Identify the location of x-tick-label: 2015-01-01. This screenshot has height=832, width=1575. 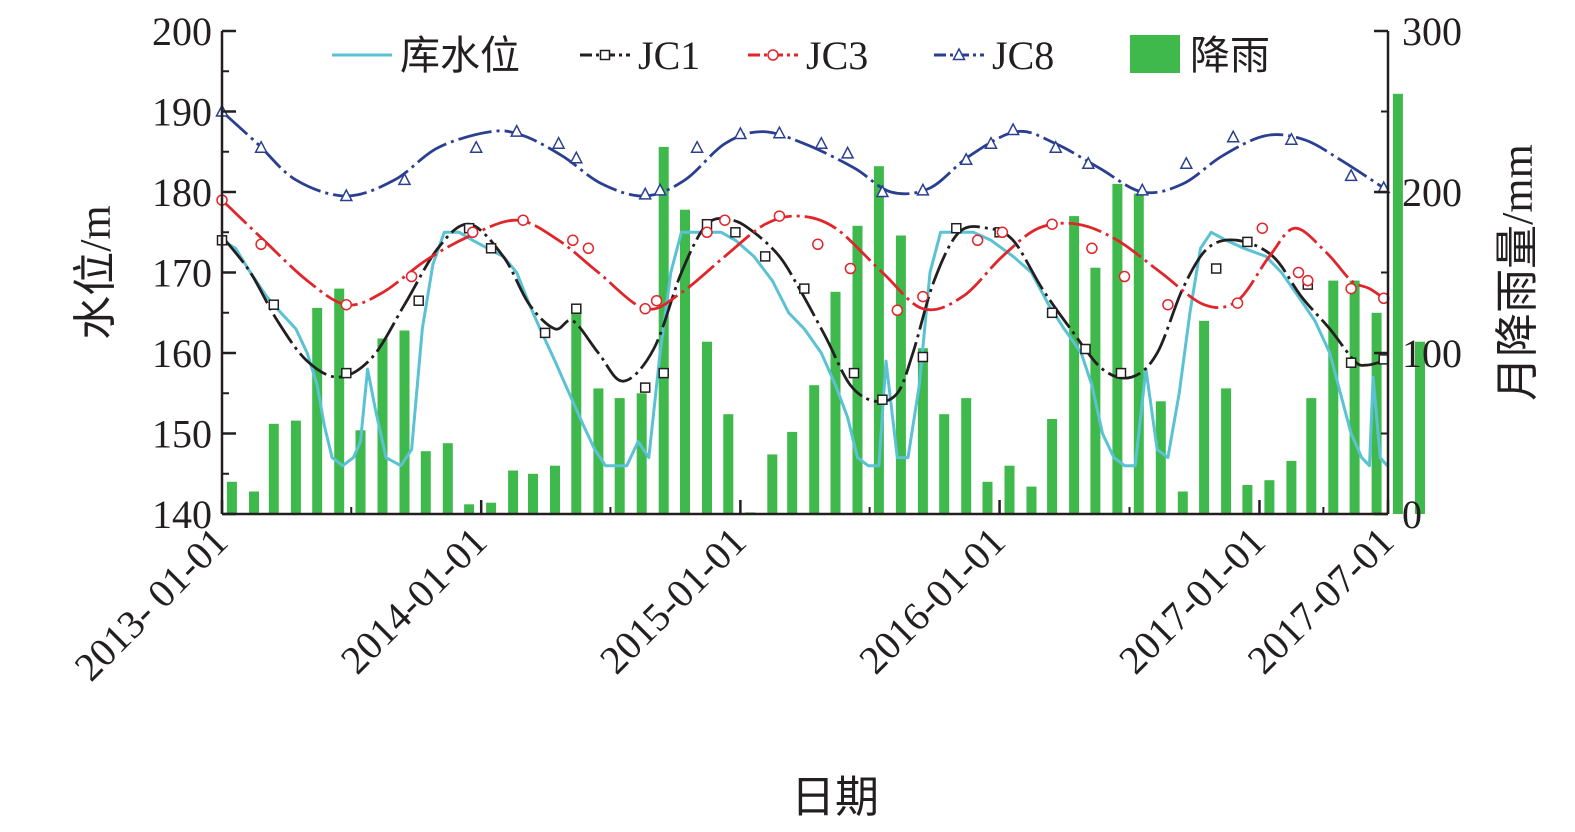
(673, 601).